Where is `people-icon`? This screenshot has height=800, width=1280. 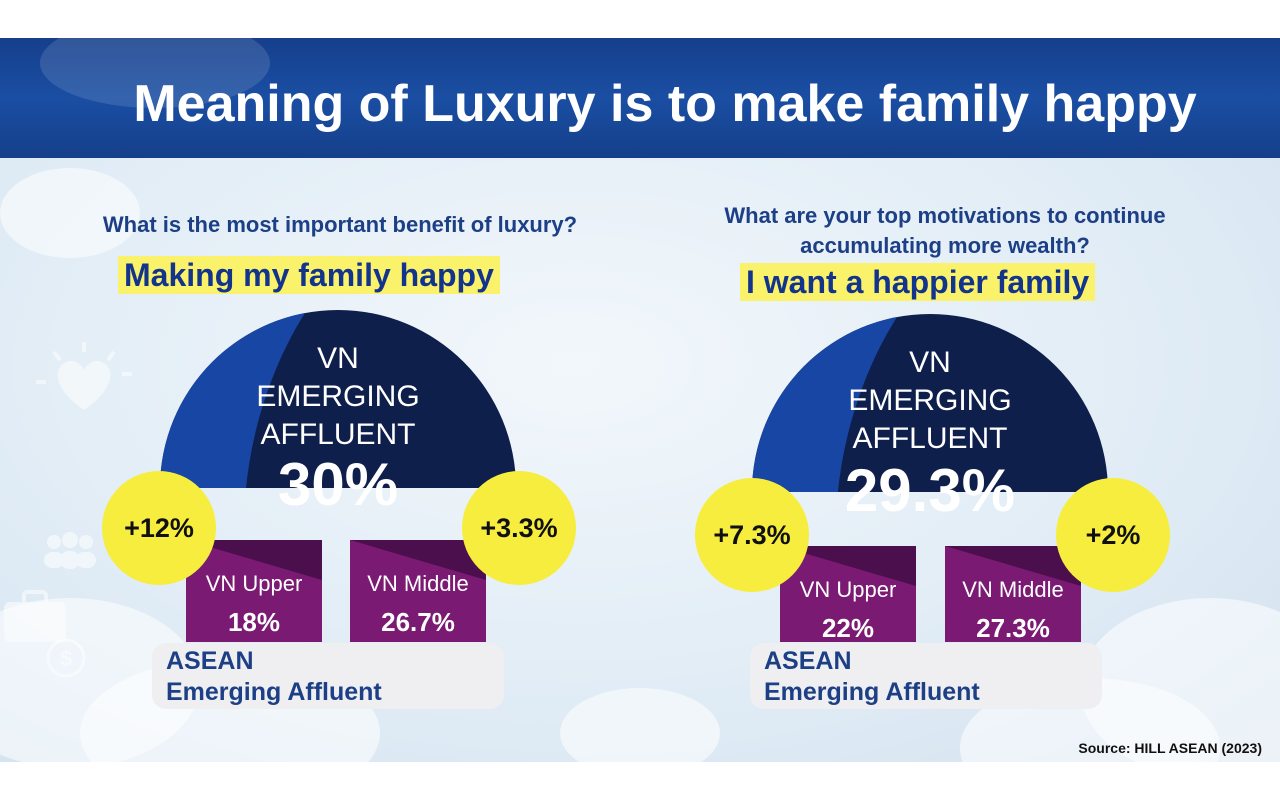
people-icon is located at coordinates (70, 550).